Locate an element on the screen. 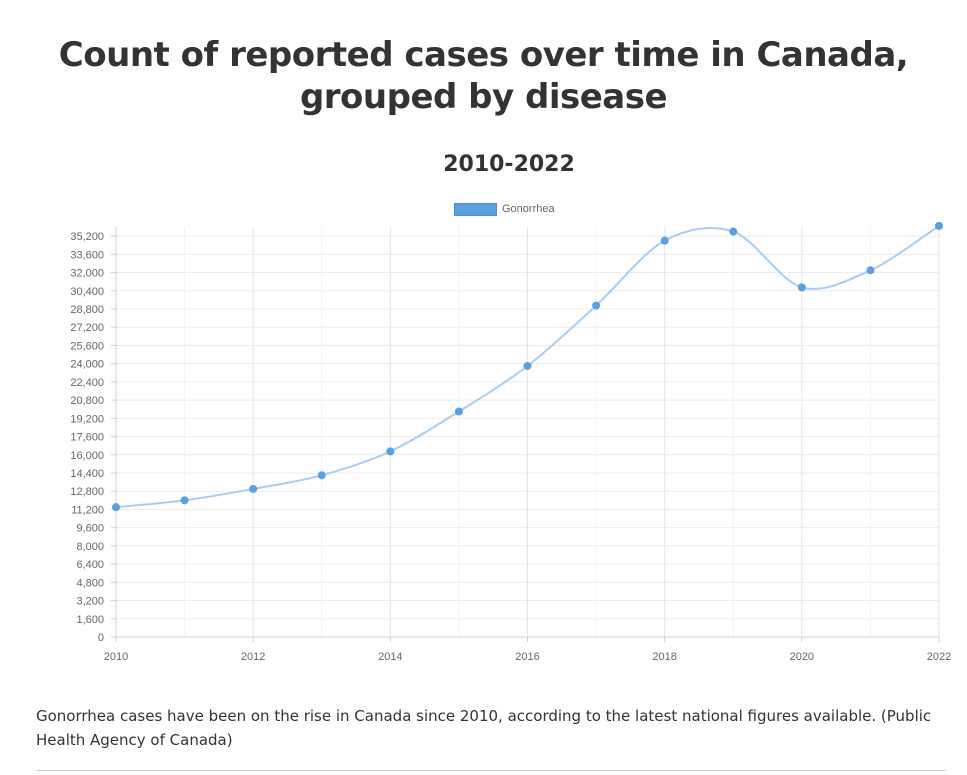 The image size is (967, 775). x-tick-label: 2020 is located at coordinates (802, 657).